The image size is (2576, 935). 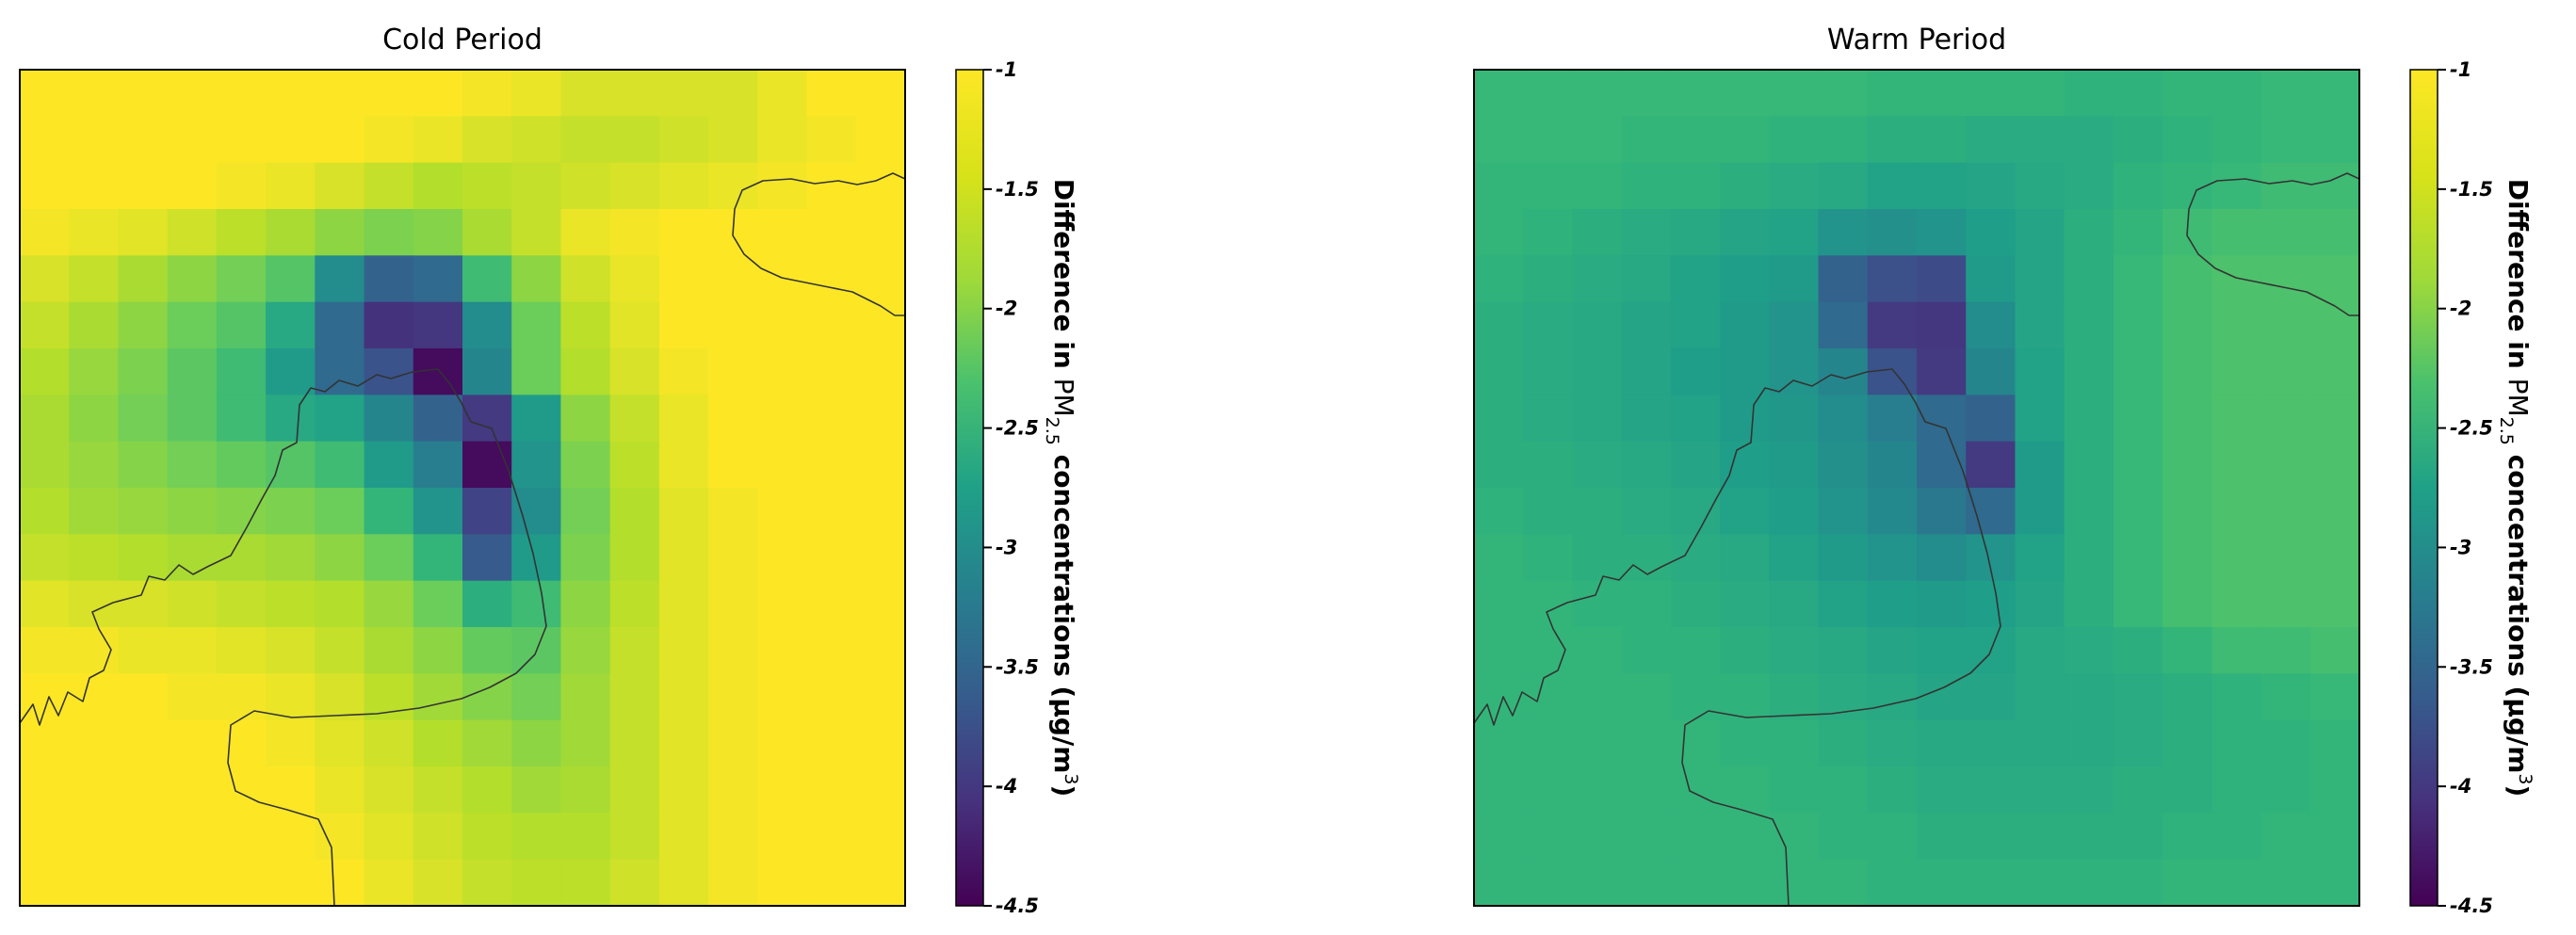 What do you see at coordinates (2471, 428) in the screenshot?
I see `colorbar-tick-label: -2.5` at bounding box center [2471, 428].